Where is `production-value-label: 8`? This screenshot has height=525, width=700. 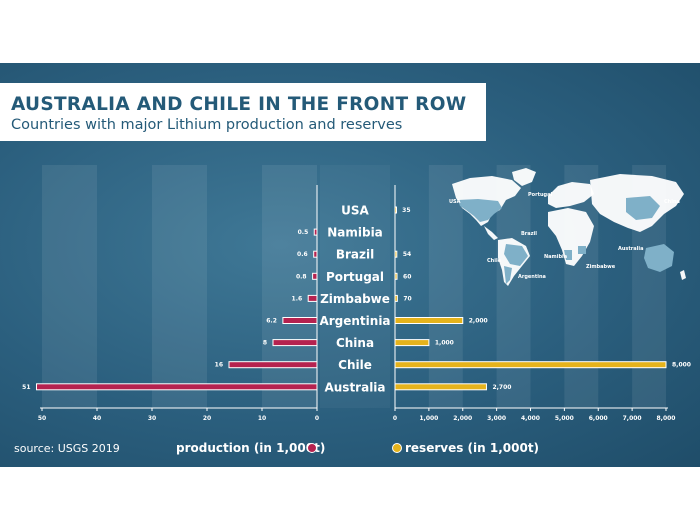
production-value-label: 8 is located at coordinates (265, 343).